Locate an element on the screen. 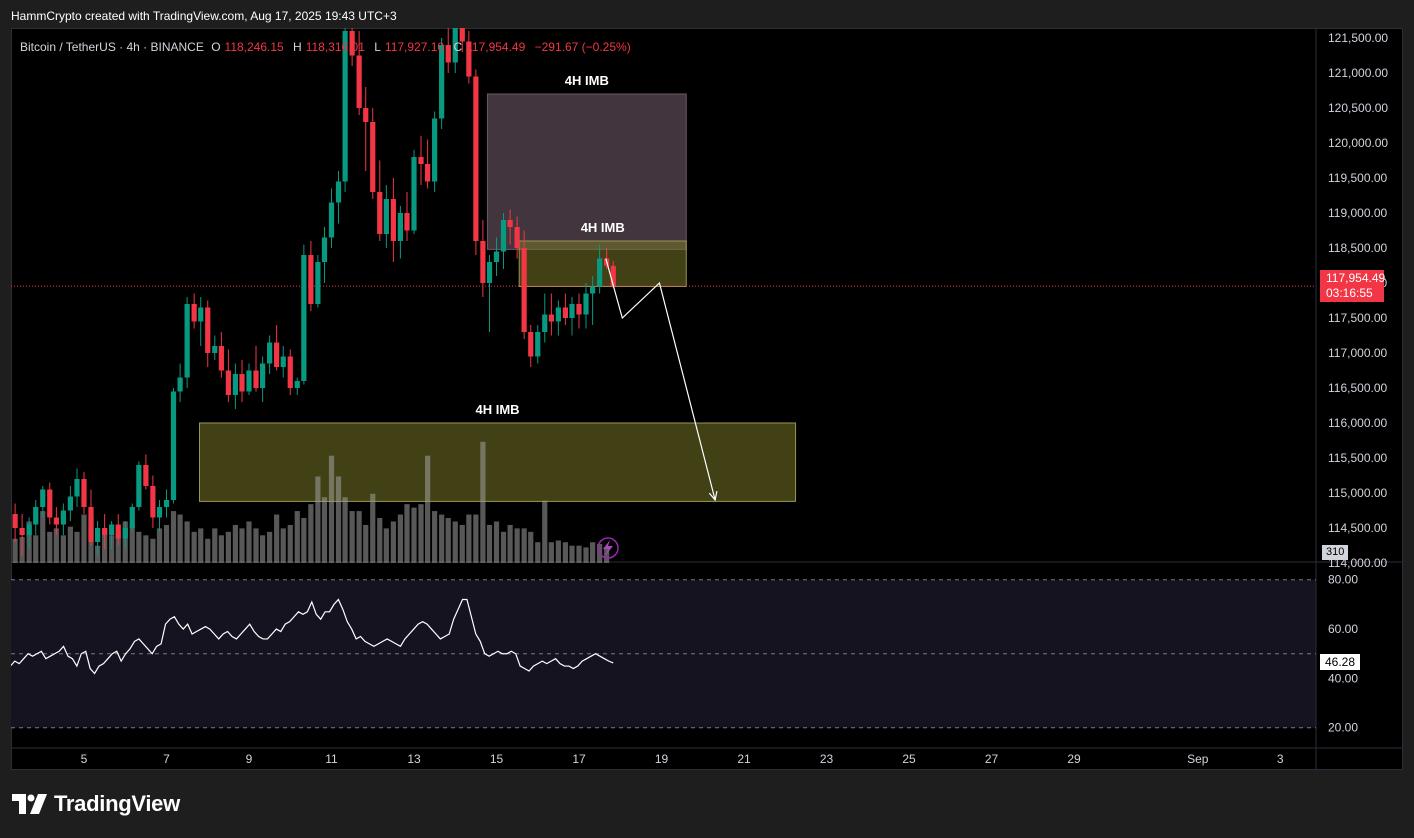  time-tick-label: 17 is located at coordinates (579, 759).